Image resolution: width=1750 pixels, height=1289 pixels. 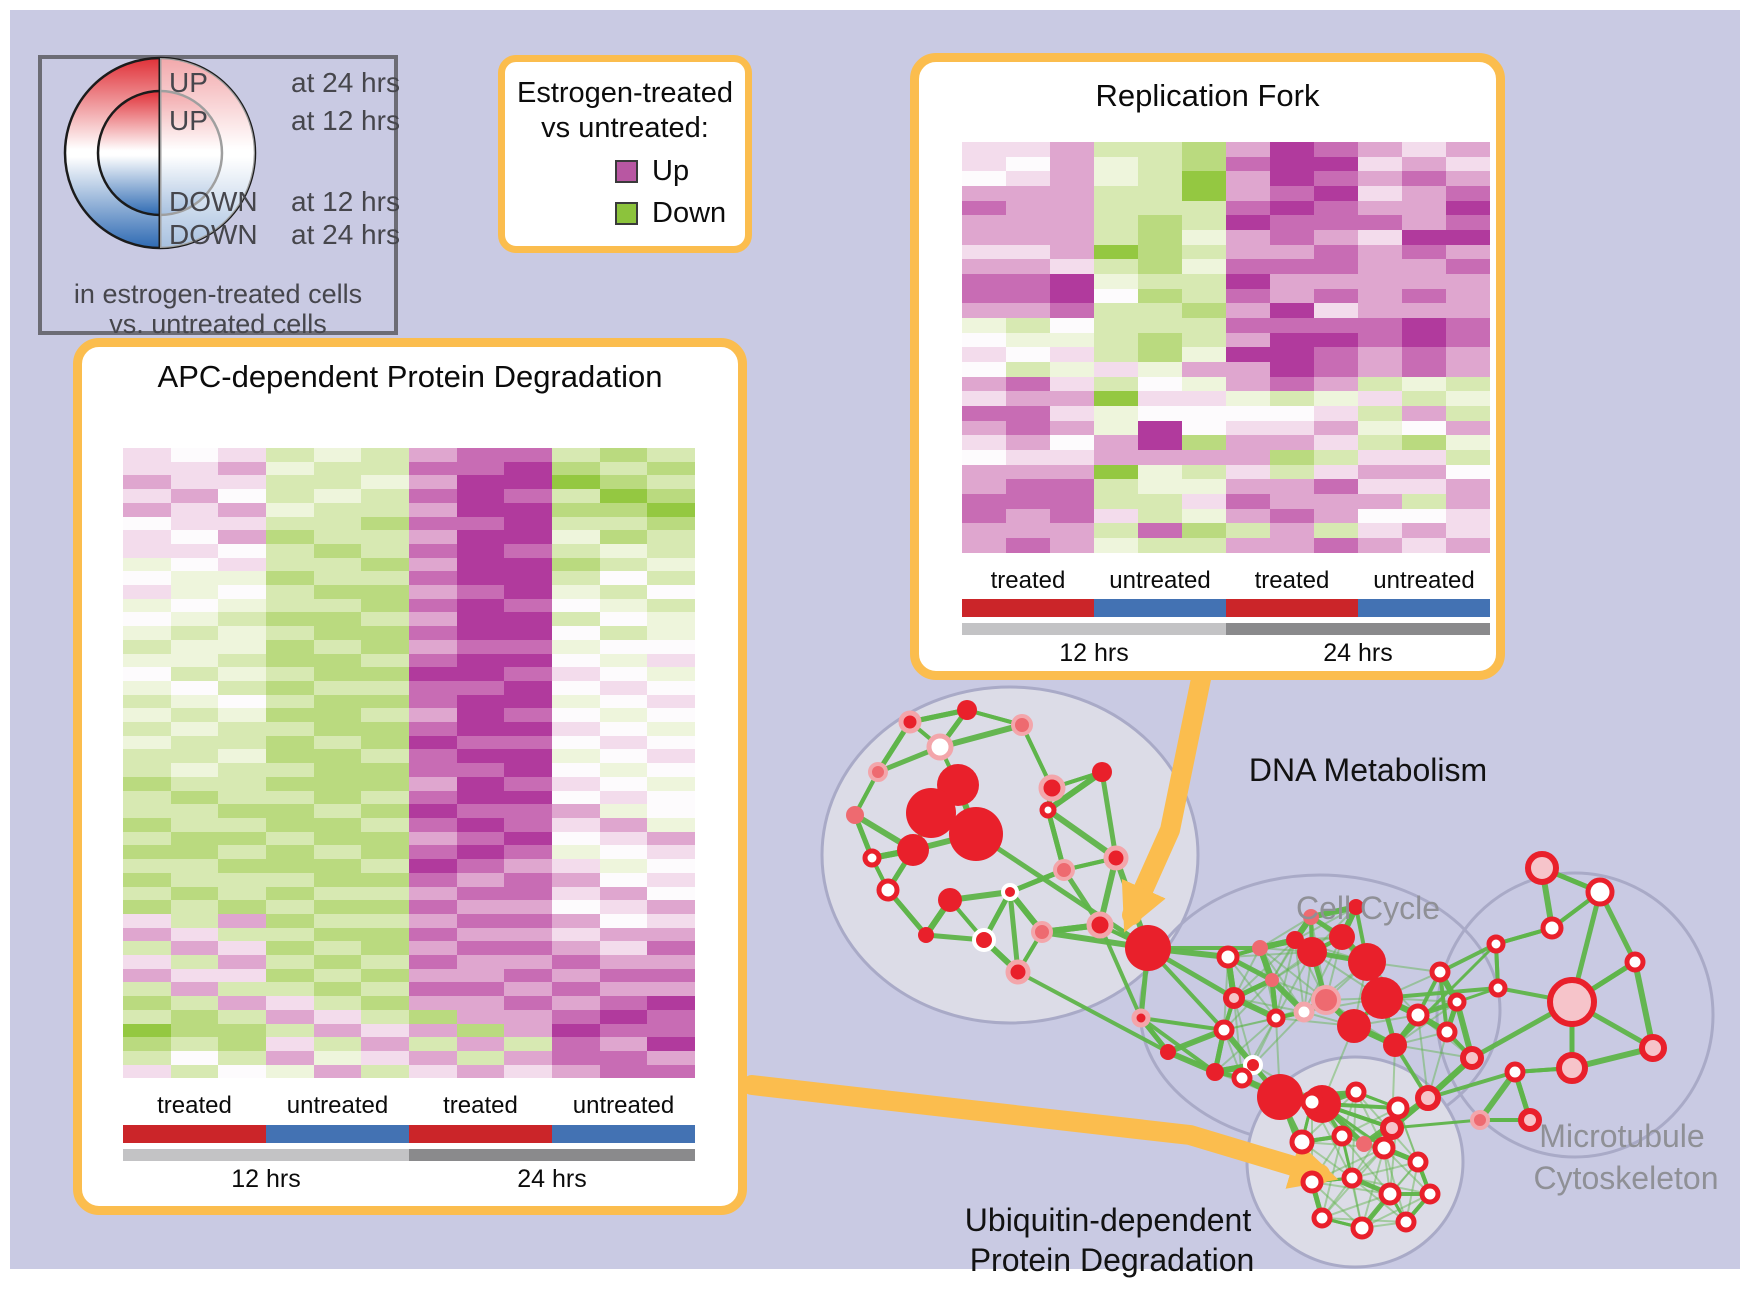 I want to click on ring-row-time: at 24 hrs, so click(x=345, y=82).